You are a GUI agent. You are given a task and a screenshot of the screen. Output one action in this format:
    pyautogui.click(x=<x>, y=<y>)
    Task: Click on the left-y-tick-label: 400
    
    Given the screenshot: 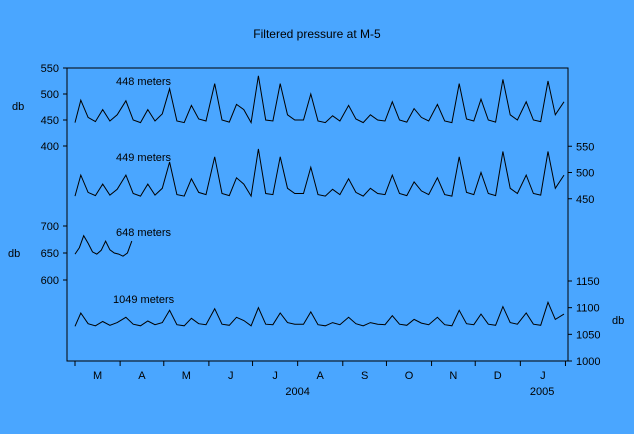 What is the action you would take?
    pyautogui.click(x=50, y=147)
    